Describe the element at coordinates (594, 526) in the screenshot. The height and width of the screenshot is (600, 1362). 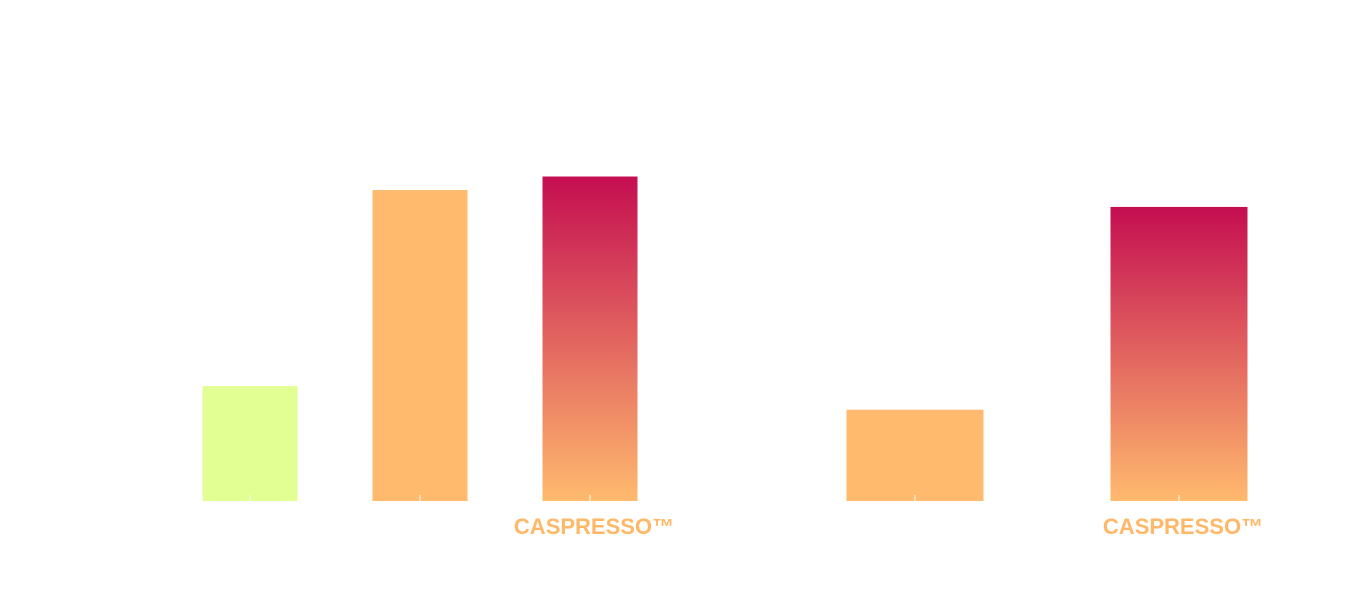
I see `category-label-1-3: CASPRESSO™` at that location.